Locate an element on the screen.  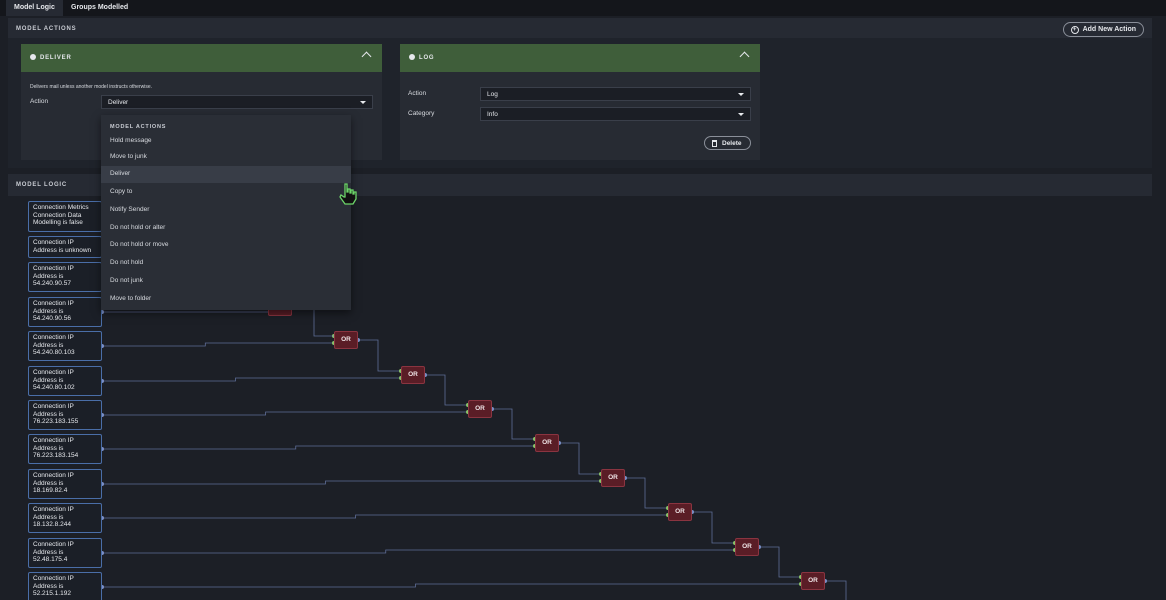
condition-node: Connection IP Address is 54.240.90.56 is located at coordinates (65, 312).